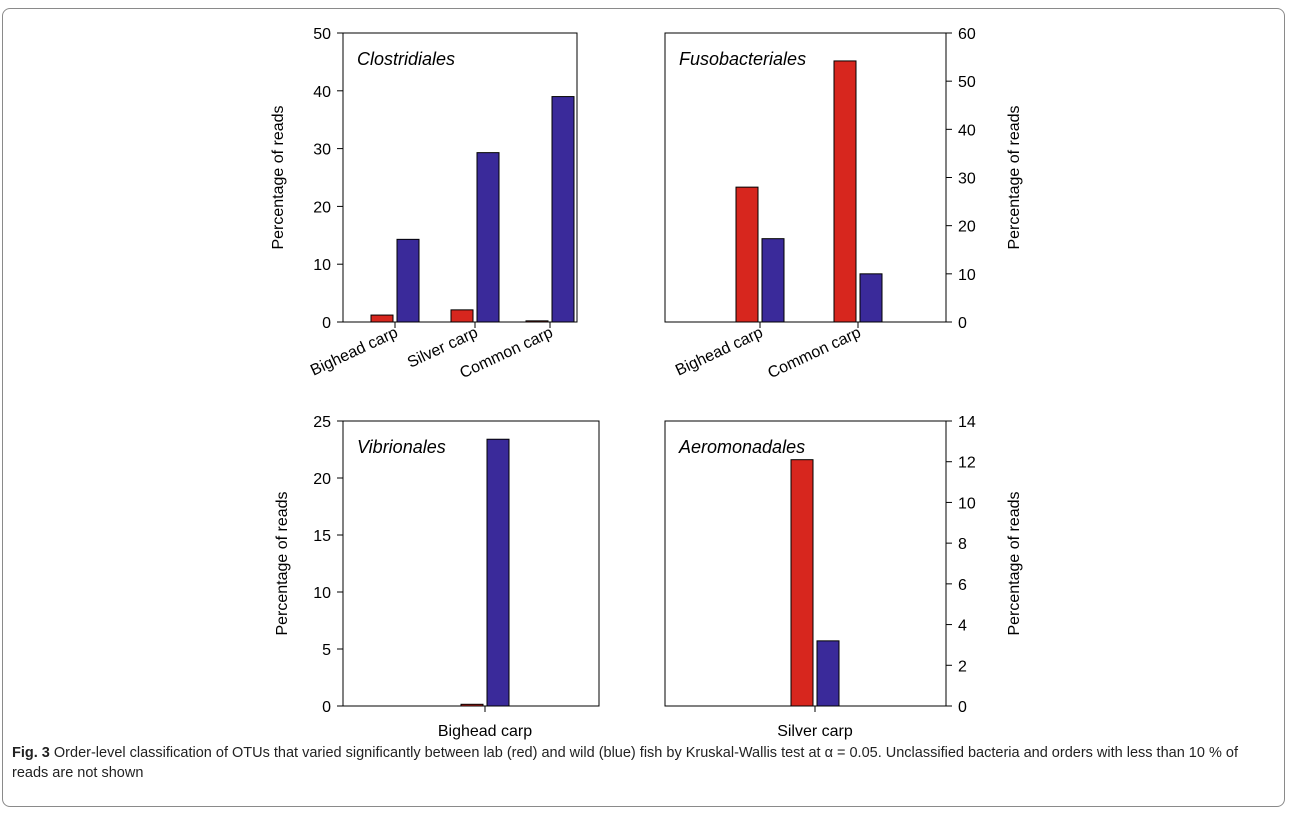 The width and height of the screenshot is (1290, 816). Describe the element at coordinates (741, 447) in the screenshot. I see `chart-title: Aeromonadales` at that location.